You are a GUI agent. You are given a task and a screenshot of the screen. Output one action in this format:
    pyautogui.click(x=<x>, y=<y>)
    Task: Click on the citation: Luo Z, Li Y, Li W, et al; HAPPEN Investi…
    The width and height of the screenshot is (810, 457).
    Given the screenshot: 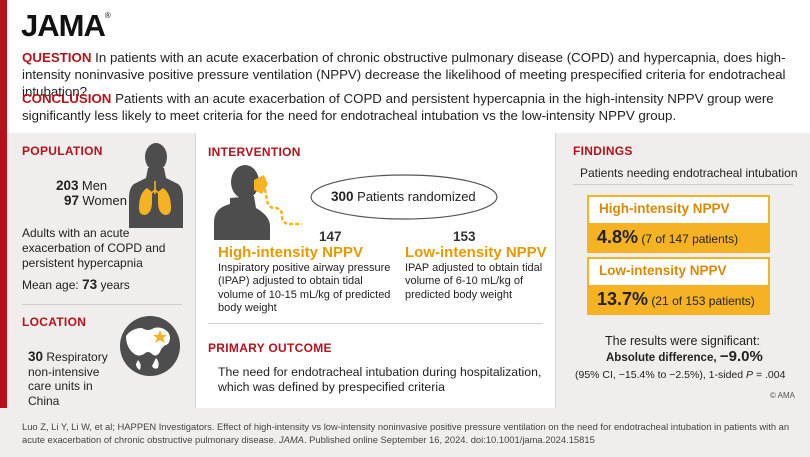 What is the action you would take?
    pyautogui.click(x=406, y=433)
    